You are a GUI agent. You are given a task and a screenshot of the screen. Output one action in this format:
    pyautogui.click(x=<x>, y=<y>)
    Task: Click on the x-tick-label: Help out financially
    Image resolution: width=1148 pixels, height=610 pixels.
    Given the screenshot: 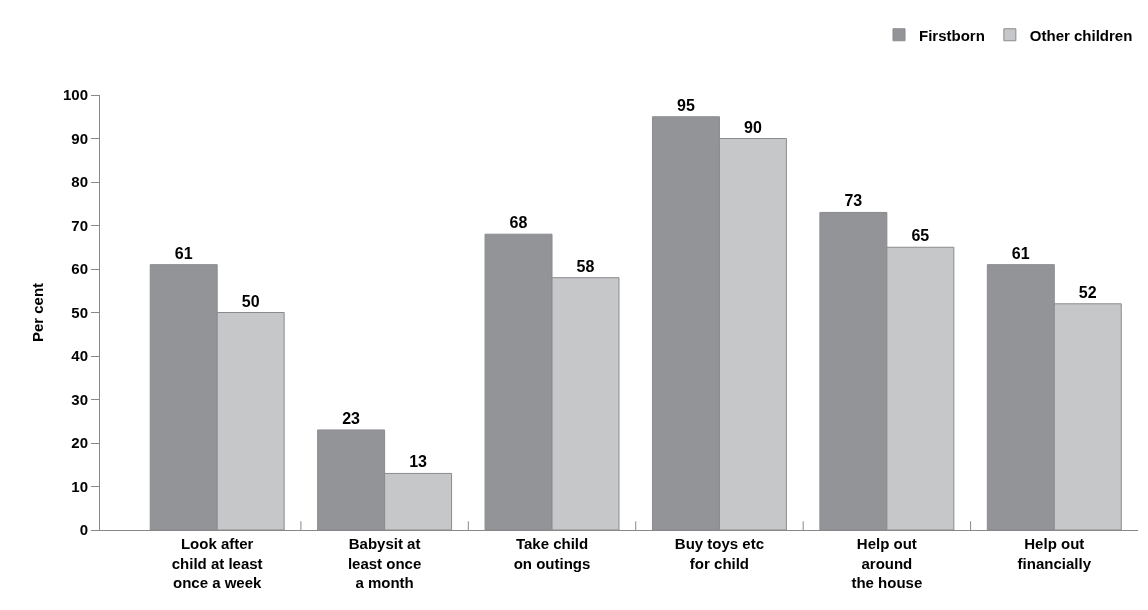 What is the action you would take?
    pyautogui.click(x=1054, y=553)
    